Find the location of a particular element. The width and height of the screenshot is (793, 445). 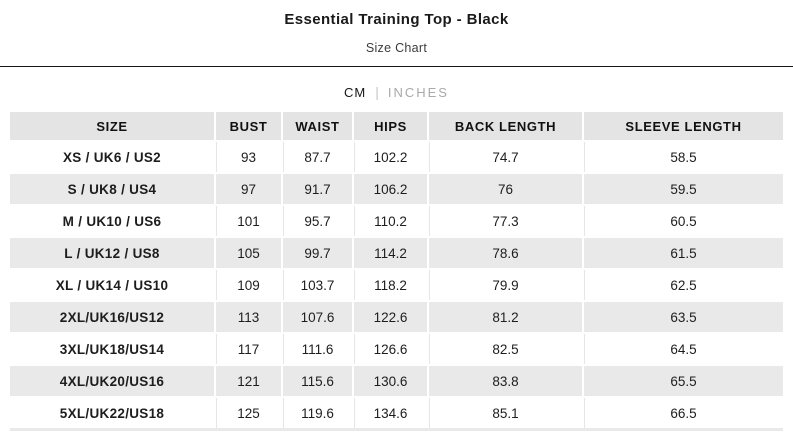

column-header: SLEEVE LENGTH is located at coordinates (682, 126).